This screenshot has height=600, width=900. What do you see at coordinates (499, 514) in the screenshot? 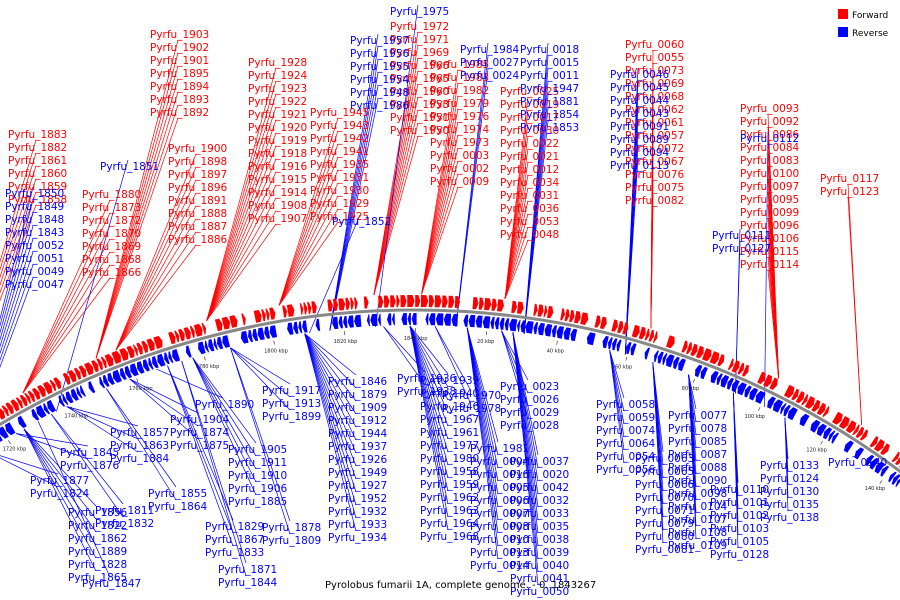
I see `reverse-gene-label: Pyrfu_0007` at bounding box center [499, 514].